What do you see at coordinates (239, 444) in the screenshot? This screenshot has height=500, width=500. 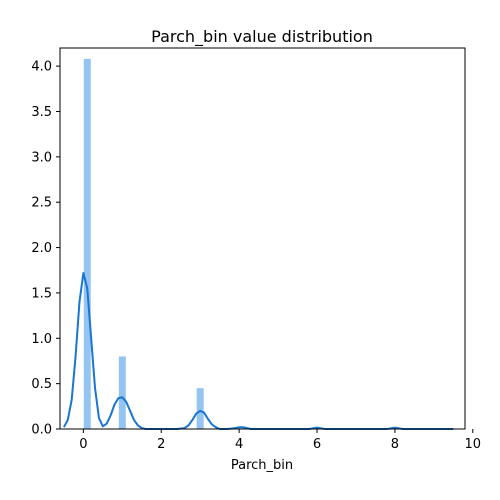 I see `x-tick-label: 4` at bounding box center [239, 444].